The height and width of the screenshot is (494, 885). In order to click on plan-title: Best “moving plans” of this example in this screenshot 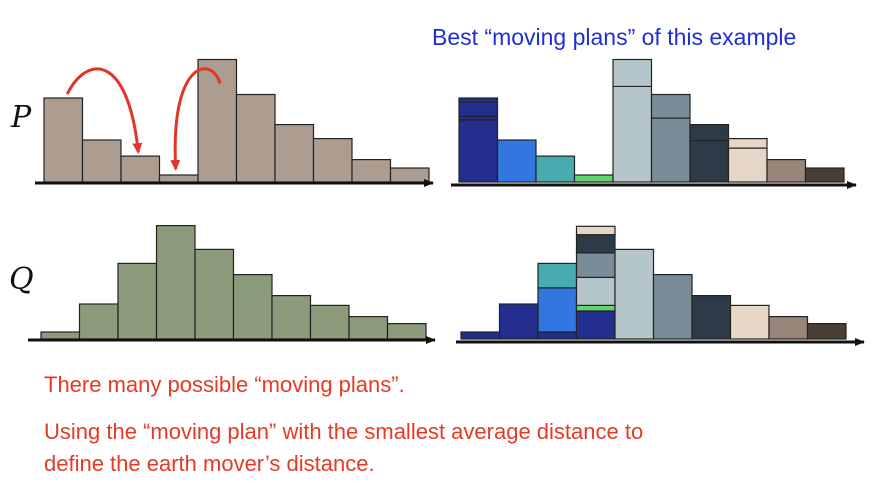, I will do `click(614, 37)`.